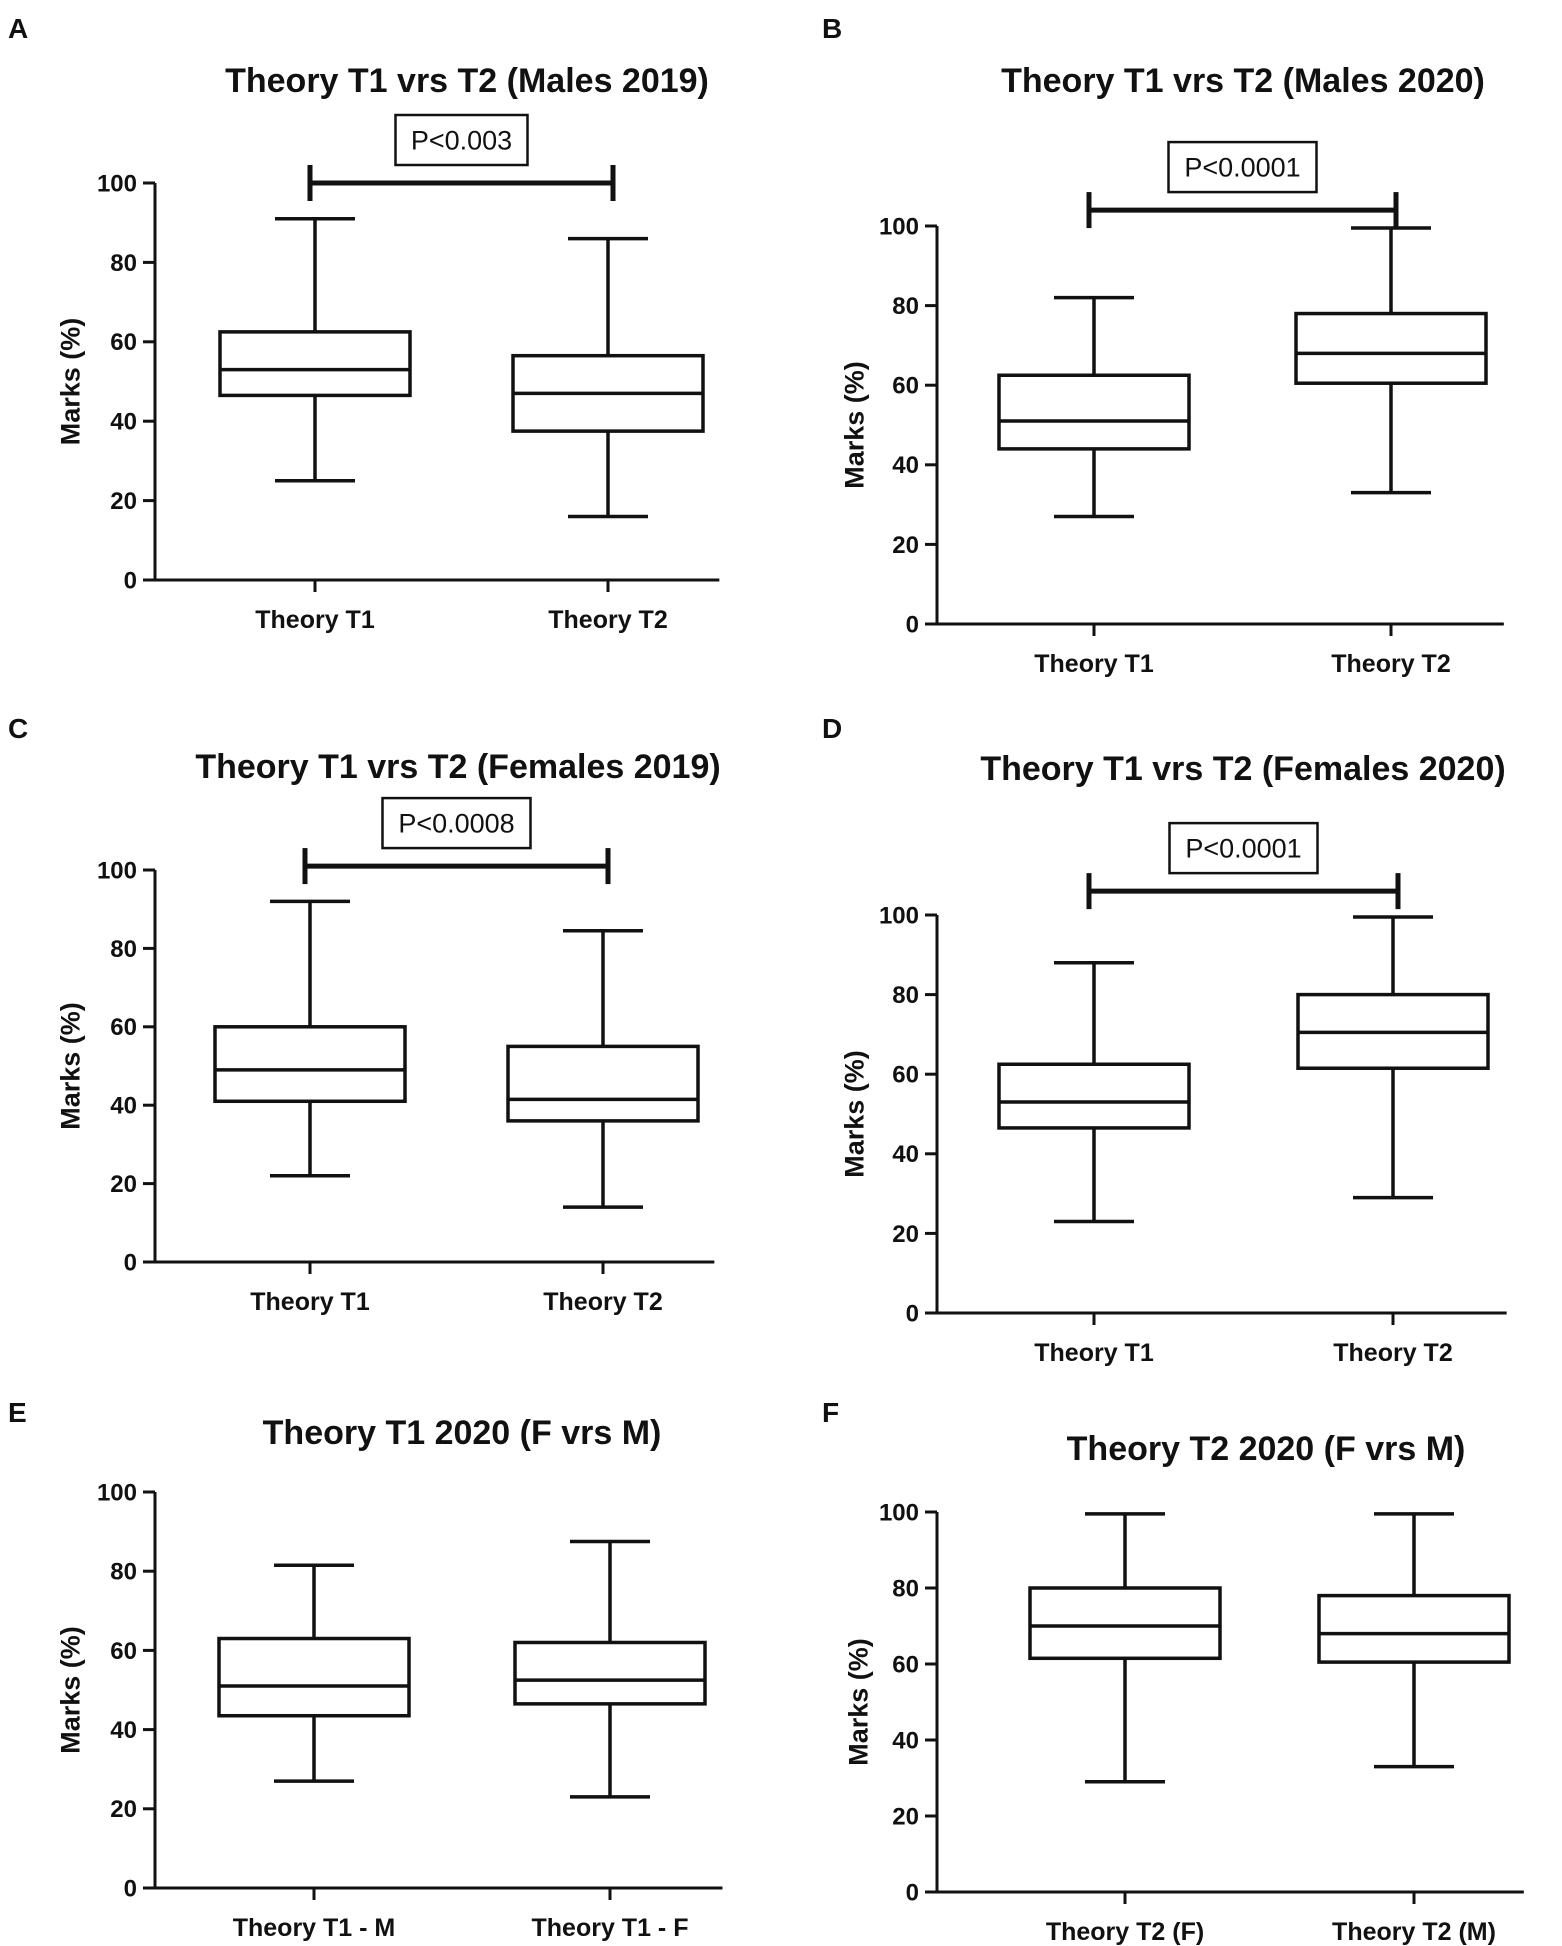 This screenshot has height=1946, width=1562. What do you see at coordinates (832, 728) in the screenshot?
I see `panel-letter: D` at bounding box center [832, 728].